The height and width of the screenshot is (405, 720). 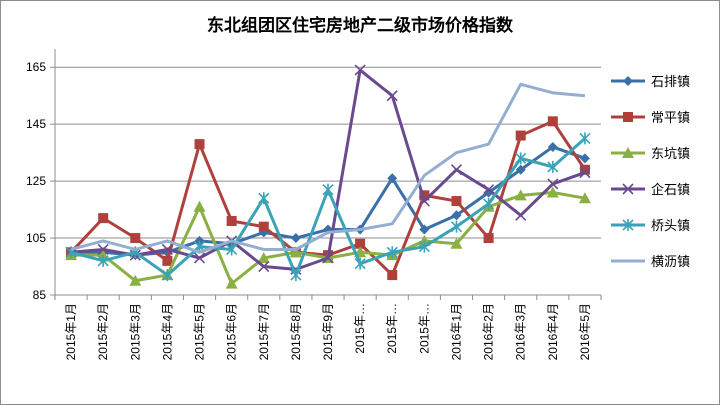 What do you see at coordinates (40, 181) in the screenshot?
I see `y-axis-ticks: 165 145 125 105 85` at bounding box center [40, 181].